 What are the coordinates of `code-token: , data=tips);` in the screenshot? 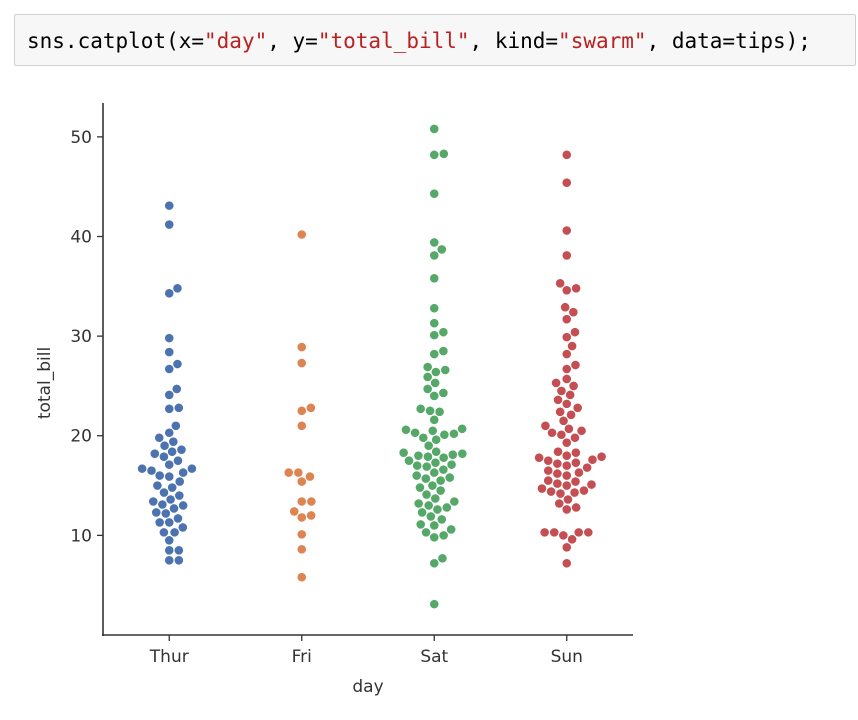 It's located at (728, 41).